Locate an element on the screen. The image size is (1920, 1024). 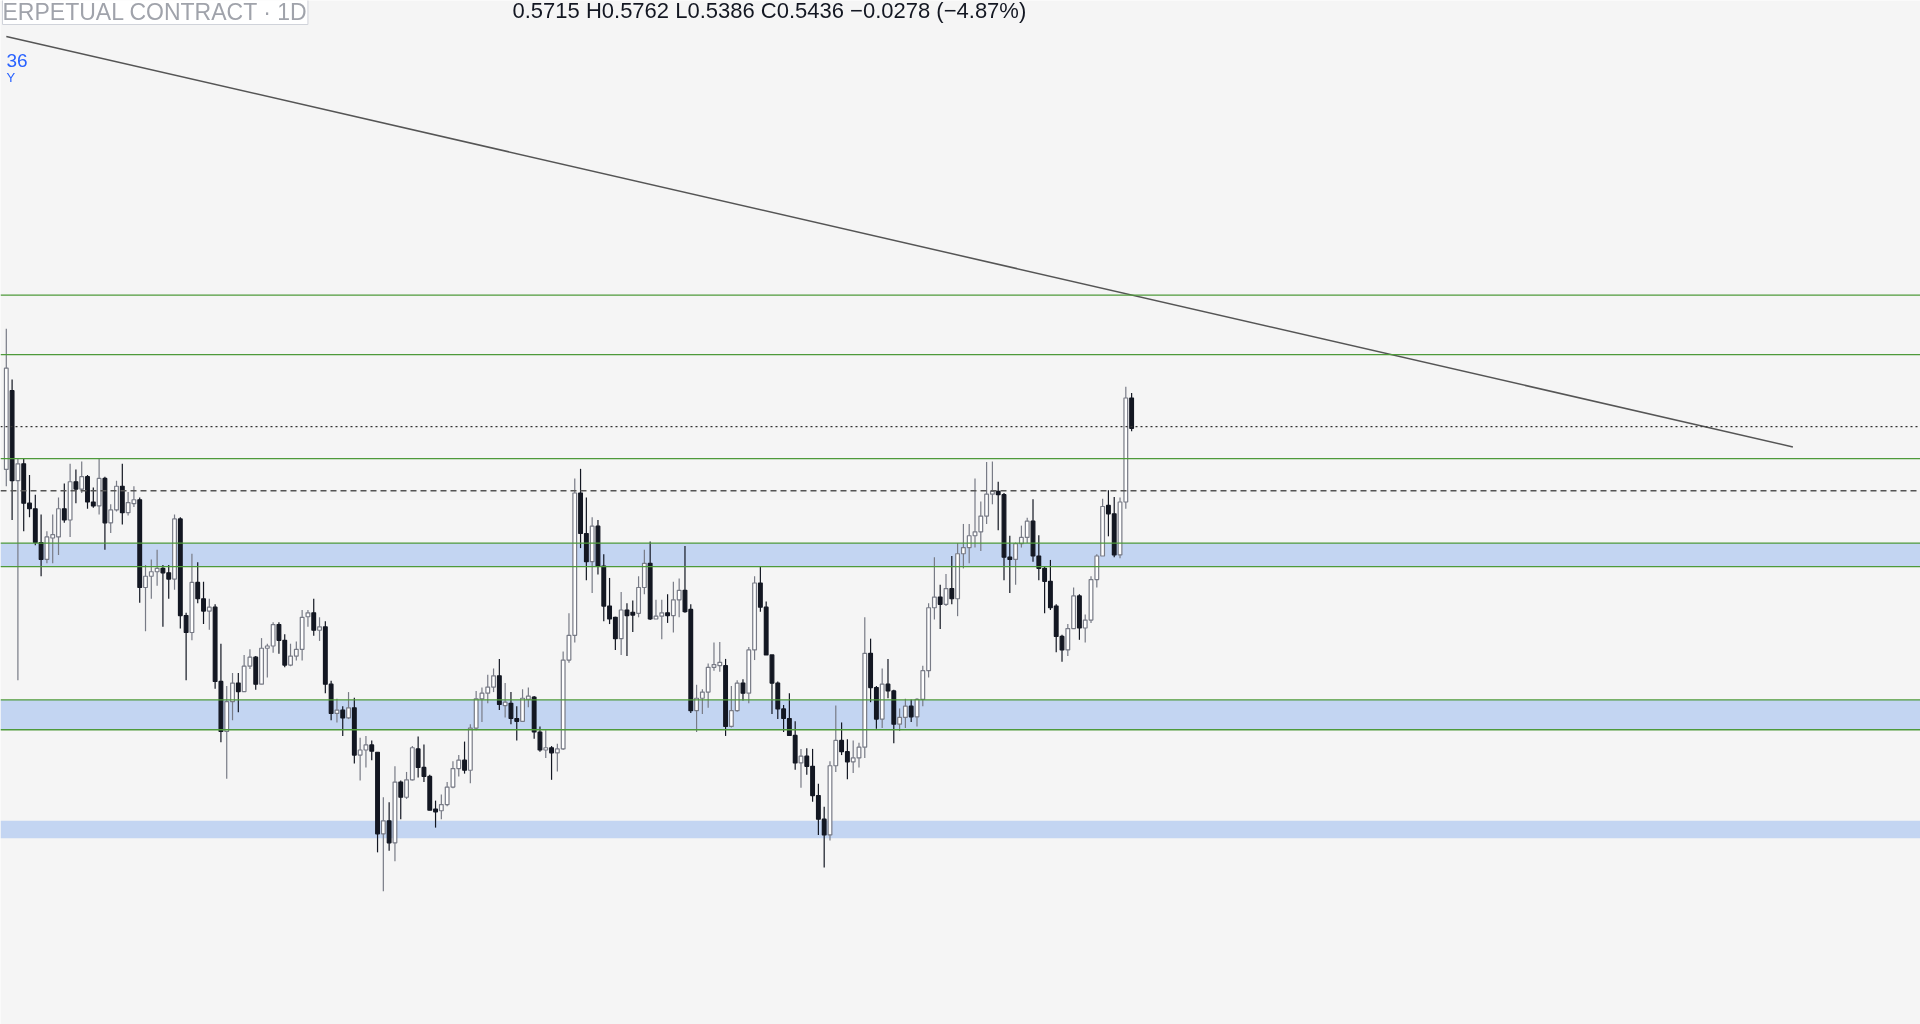
text: Y is located at coordinates (11, 77).